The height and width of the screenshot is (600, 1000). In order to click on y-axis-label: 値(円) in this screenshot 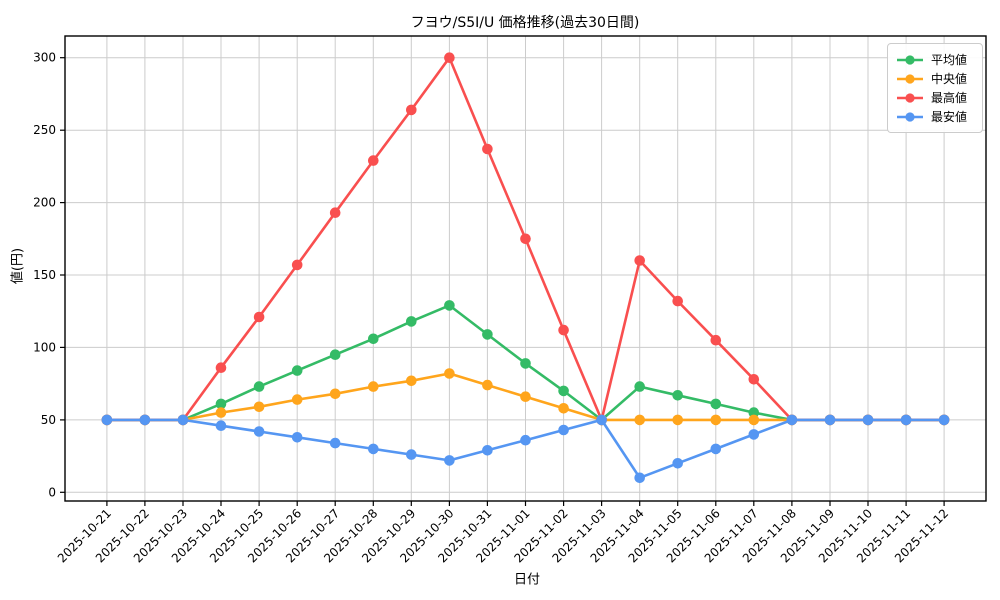, I will do `click(18, 266)`.